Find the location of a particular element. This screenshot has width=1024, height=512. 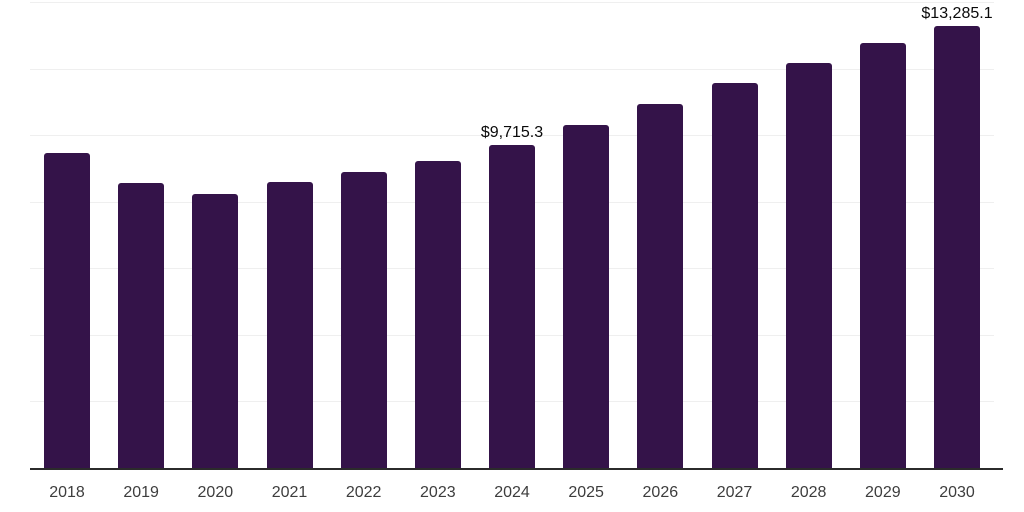

bar-2028 is located at coordinates (808, 265).